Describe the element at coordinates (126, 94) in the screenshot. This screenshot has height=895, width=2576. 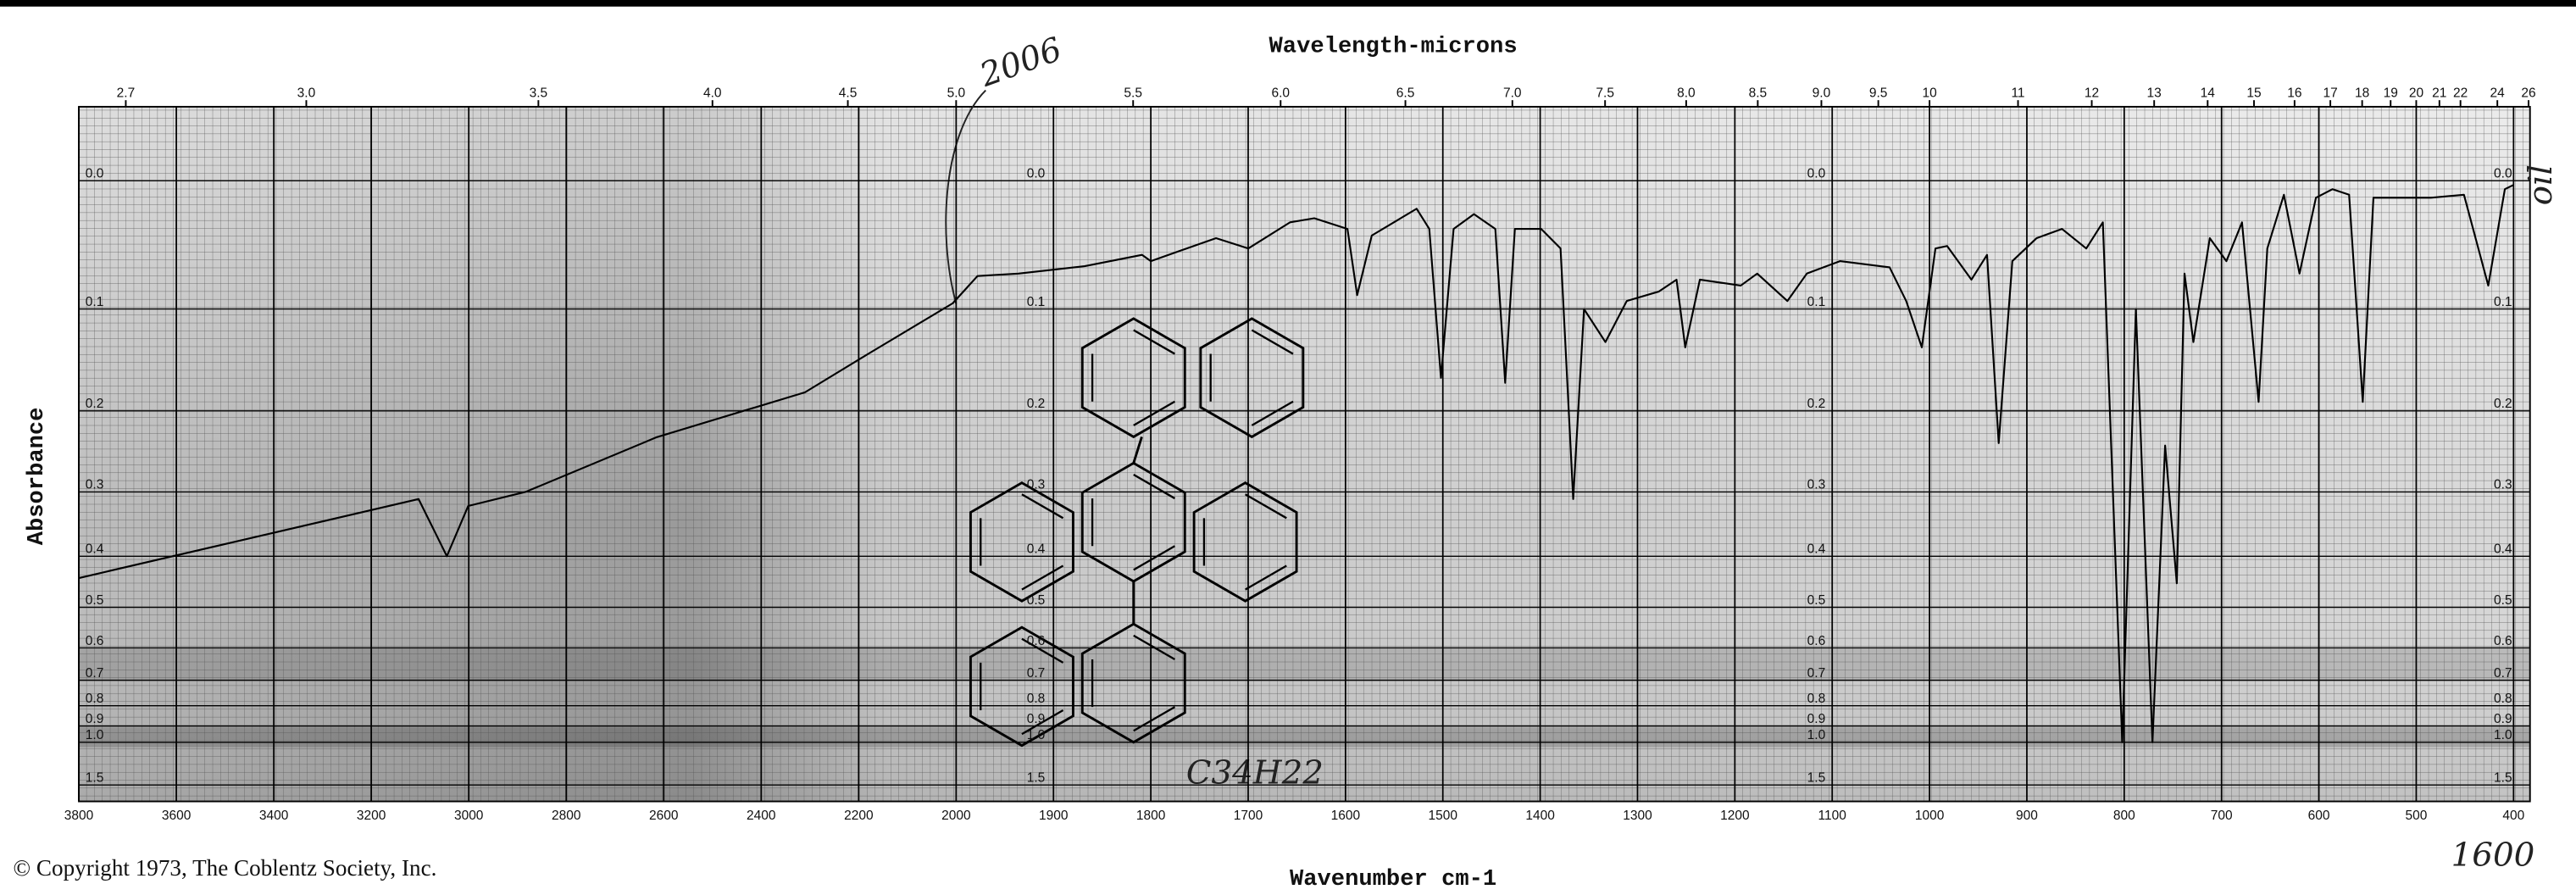
I see `x2-tick-label: 2.7` at that location.